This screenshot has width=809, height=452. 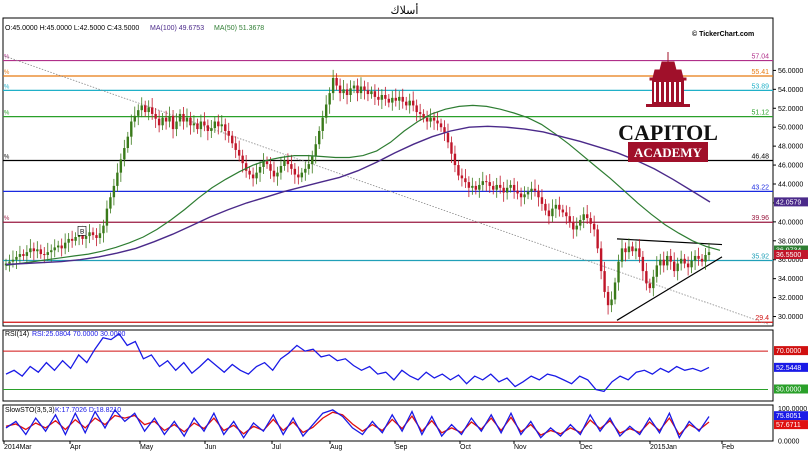 I want to click on y-tick-label: 52.0000, so click(x=790, y=109).